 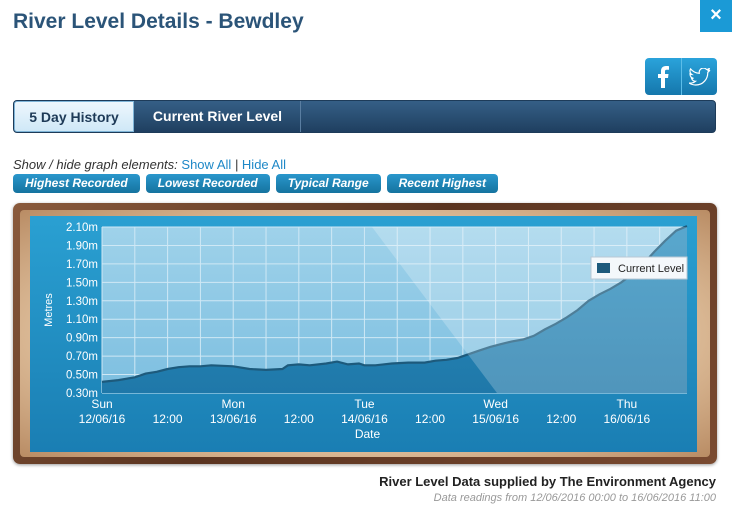 What do you see at coordinates (328, 183) in the screenshot?
I see `typical-range-button: Typical Range` at bounding box center [328, 183].